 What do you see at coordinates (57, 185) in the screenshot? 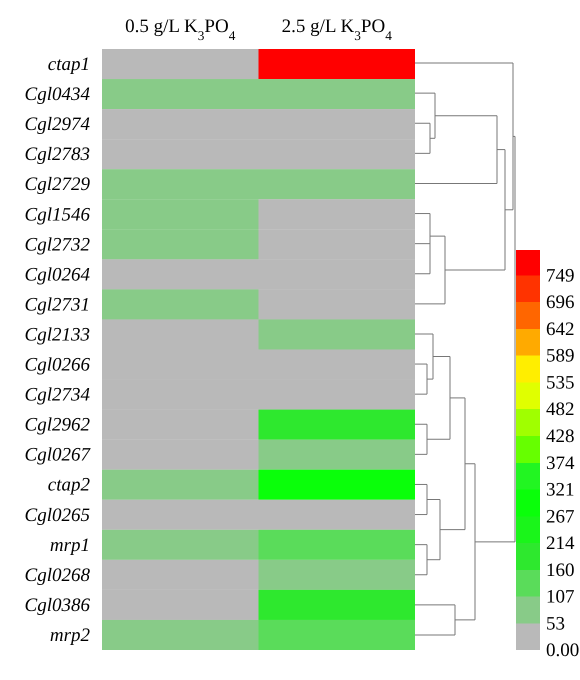
I see `y-tick-label: Cgl2729` at bounding box center [57, 185].